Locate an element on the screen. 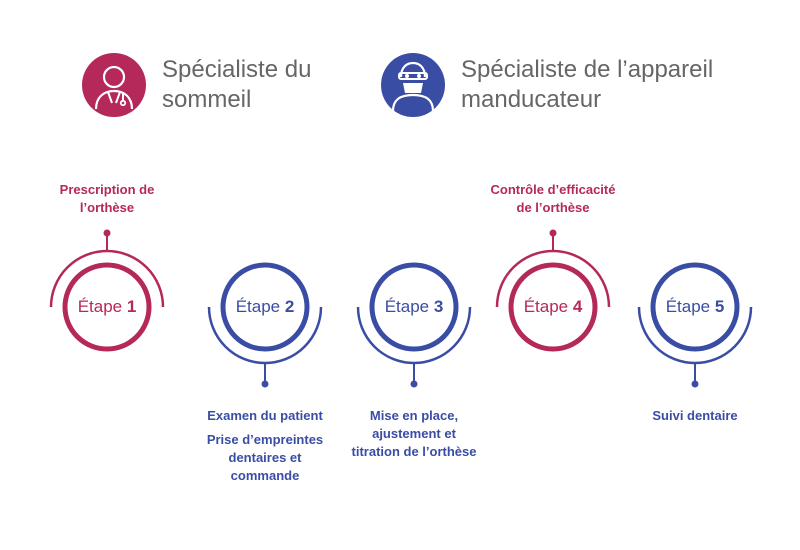 Image resolution: width=800 pixels, height=550 pixels. step-1-label: Étape 1 is located at coordinates (107, 307).